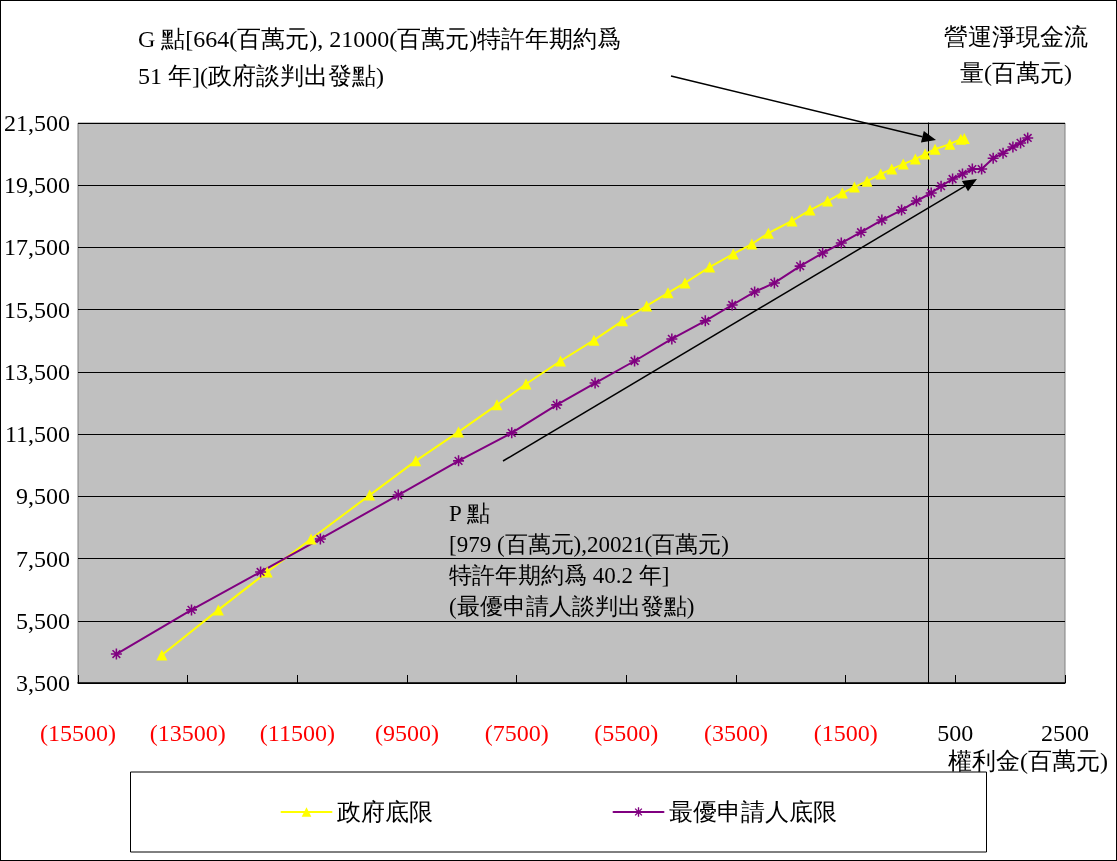  Describe the element at coordinates (78, 733) in the screenshot. I see `x-tick-label: (15500)` at that location.